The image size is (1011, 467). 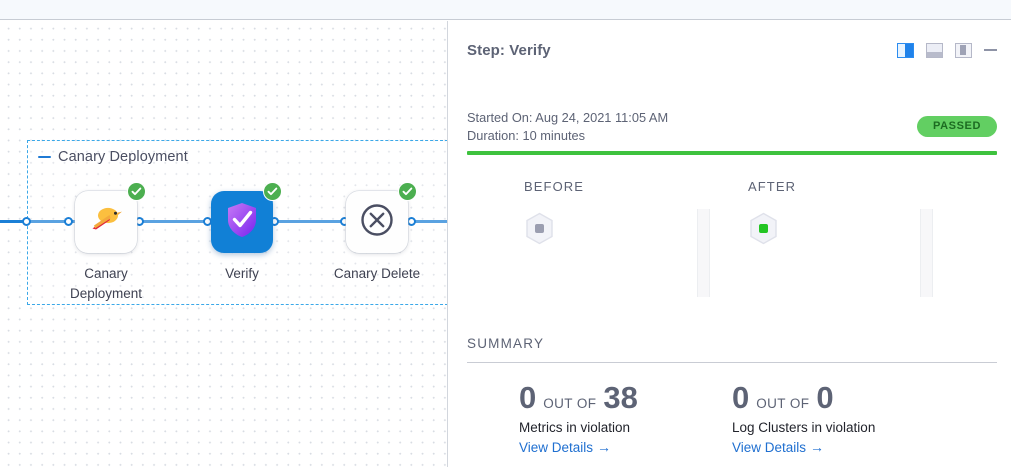 I want to click on after-hexagon-node, so click(x=763, y=228).